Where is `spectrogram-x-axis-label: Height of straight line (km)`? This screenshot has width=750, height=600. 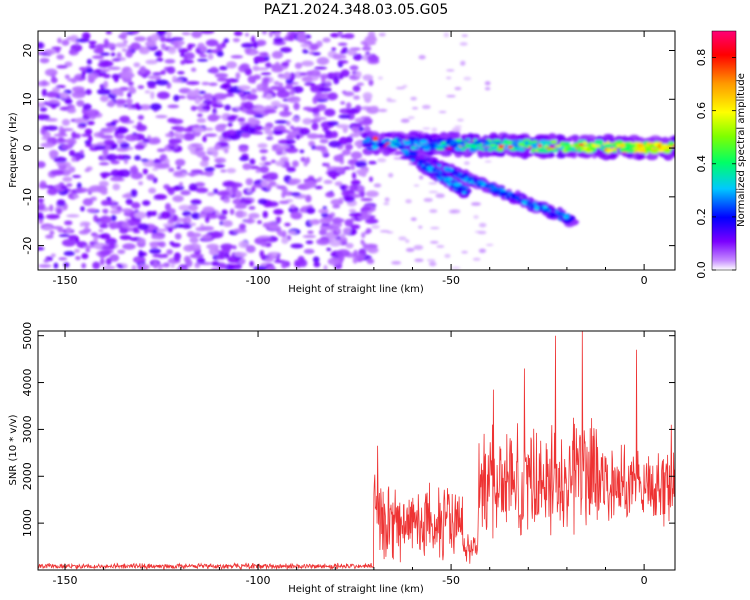
spectrogram-x-axis-label: Height of straight line (km) is located at coordinates (356, 289).